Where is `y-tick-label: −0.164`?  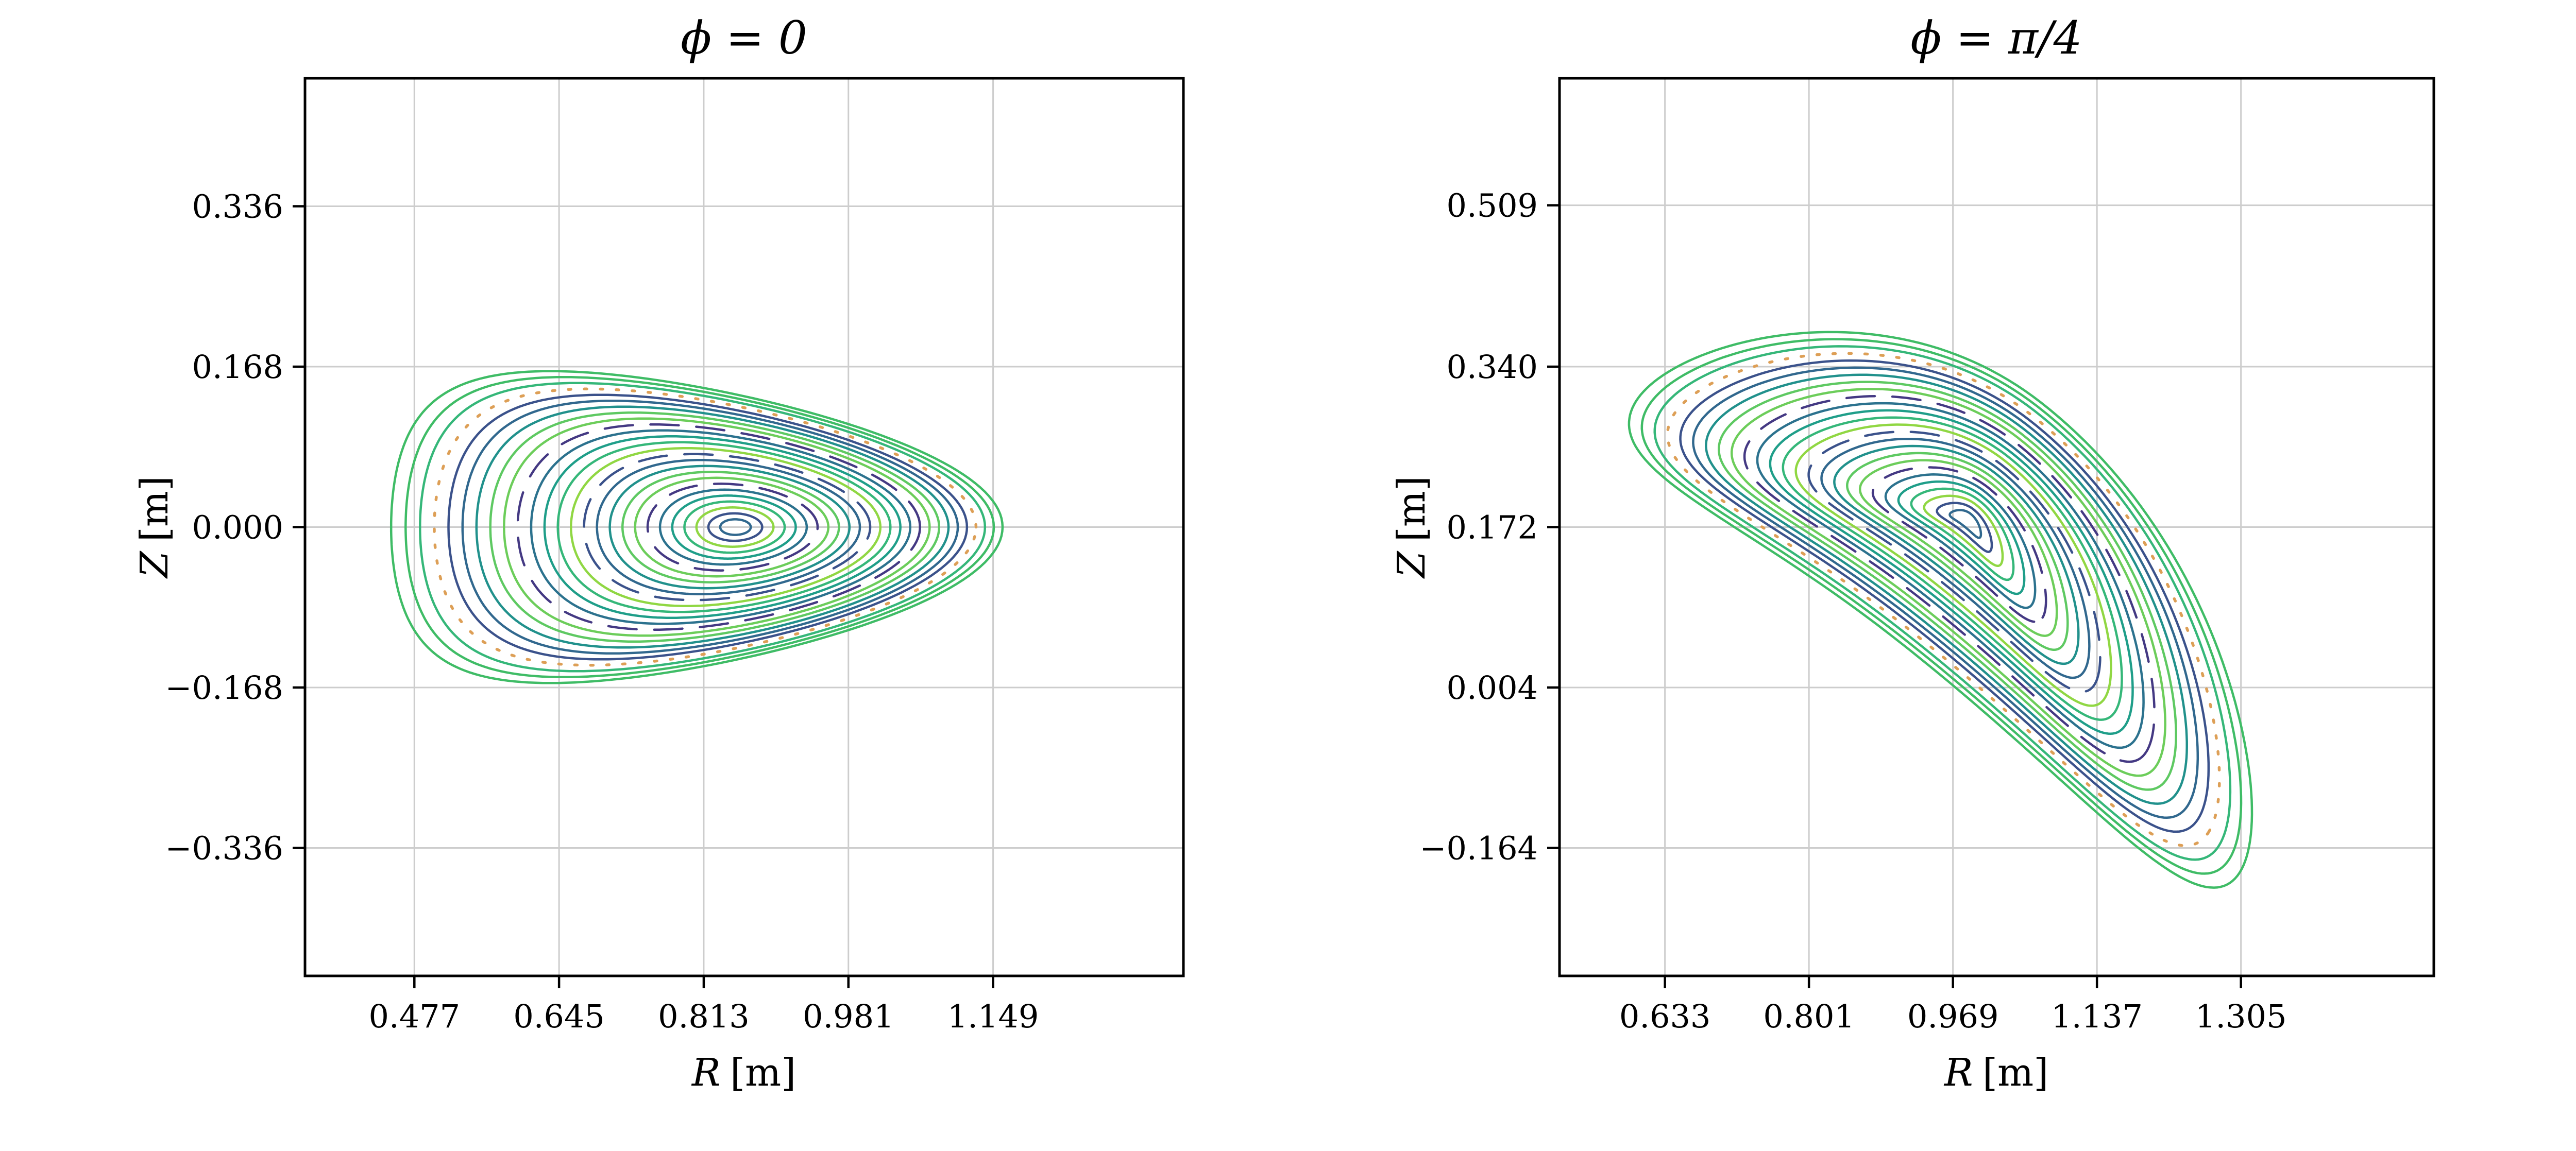
y-tick-label: −0.164 is located at coordinates (1479, 848).